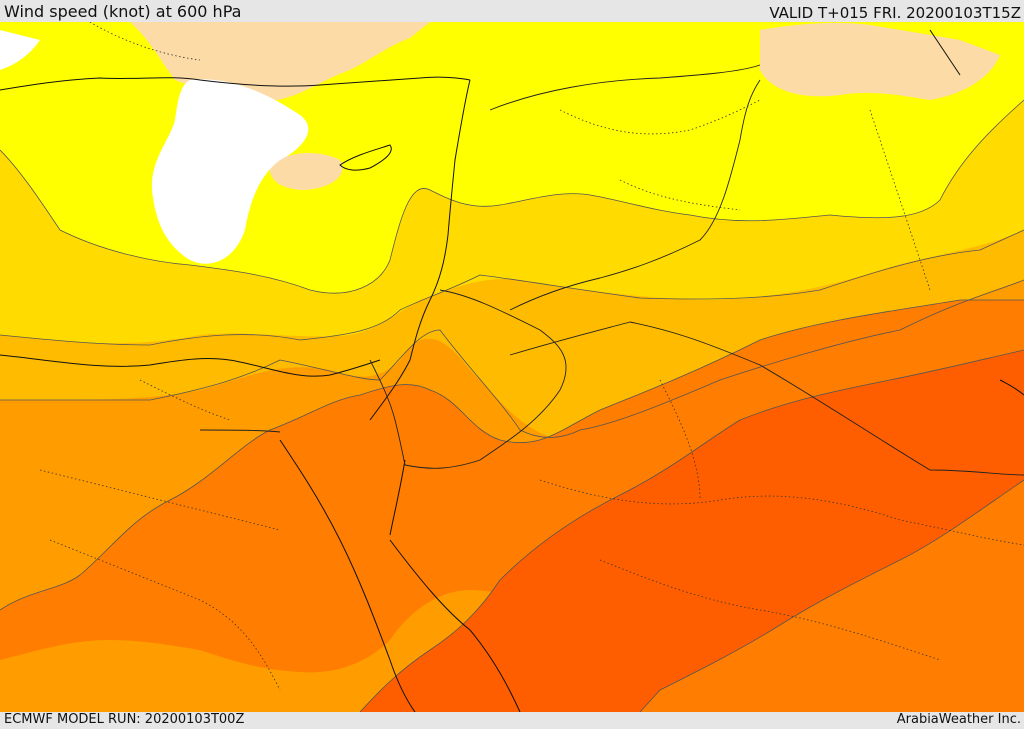 This screenshot has width=1024, height=729. Describe the element at coordinates (1011, 387) in the screenshot. I see `coast-gulf` at that location.